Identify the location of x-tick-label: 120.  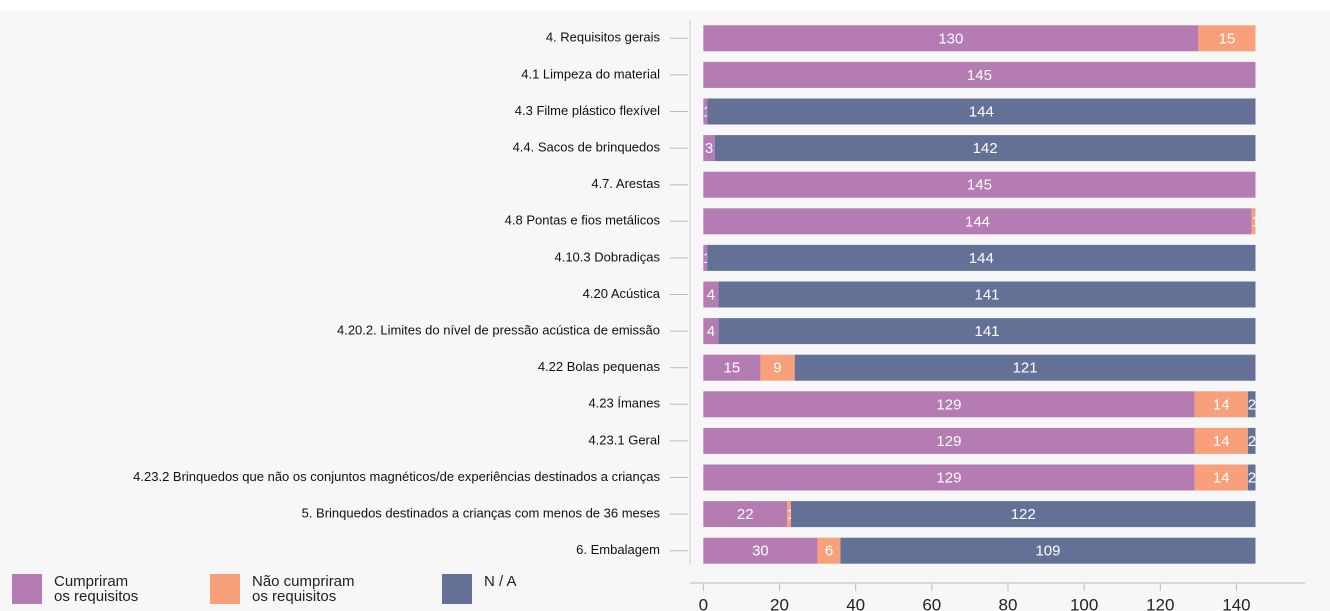
(1160, 603).